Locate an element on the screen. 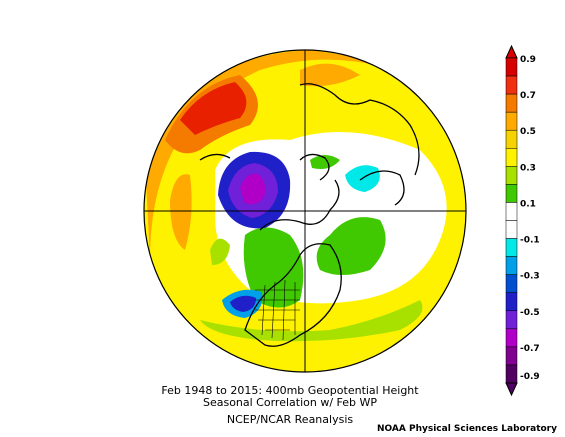  blue-north-pacific-core is located at coordinates (243, 303).